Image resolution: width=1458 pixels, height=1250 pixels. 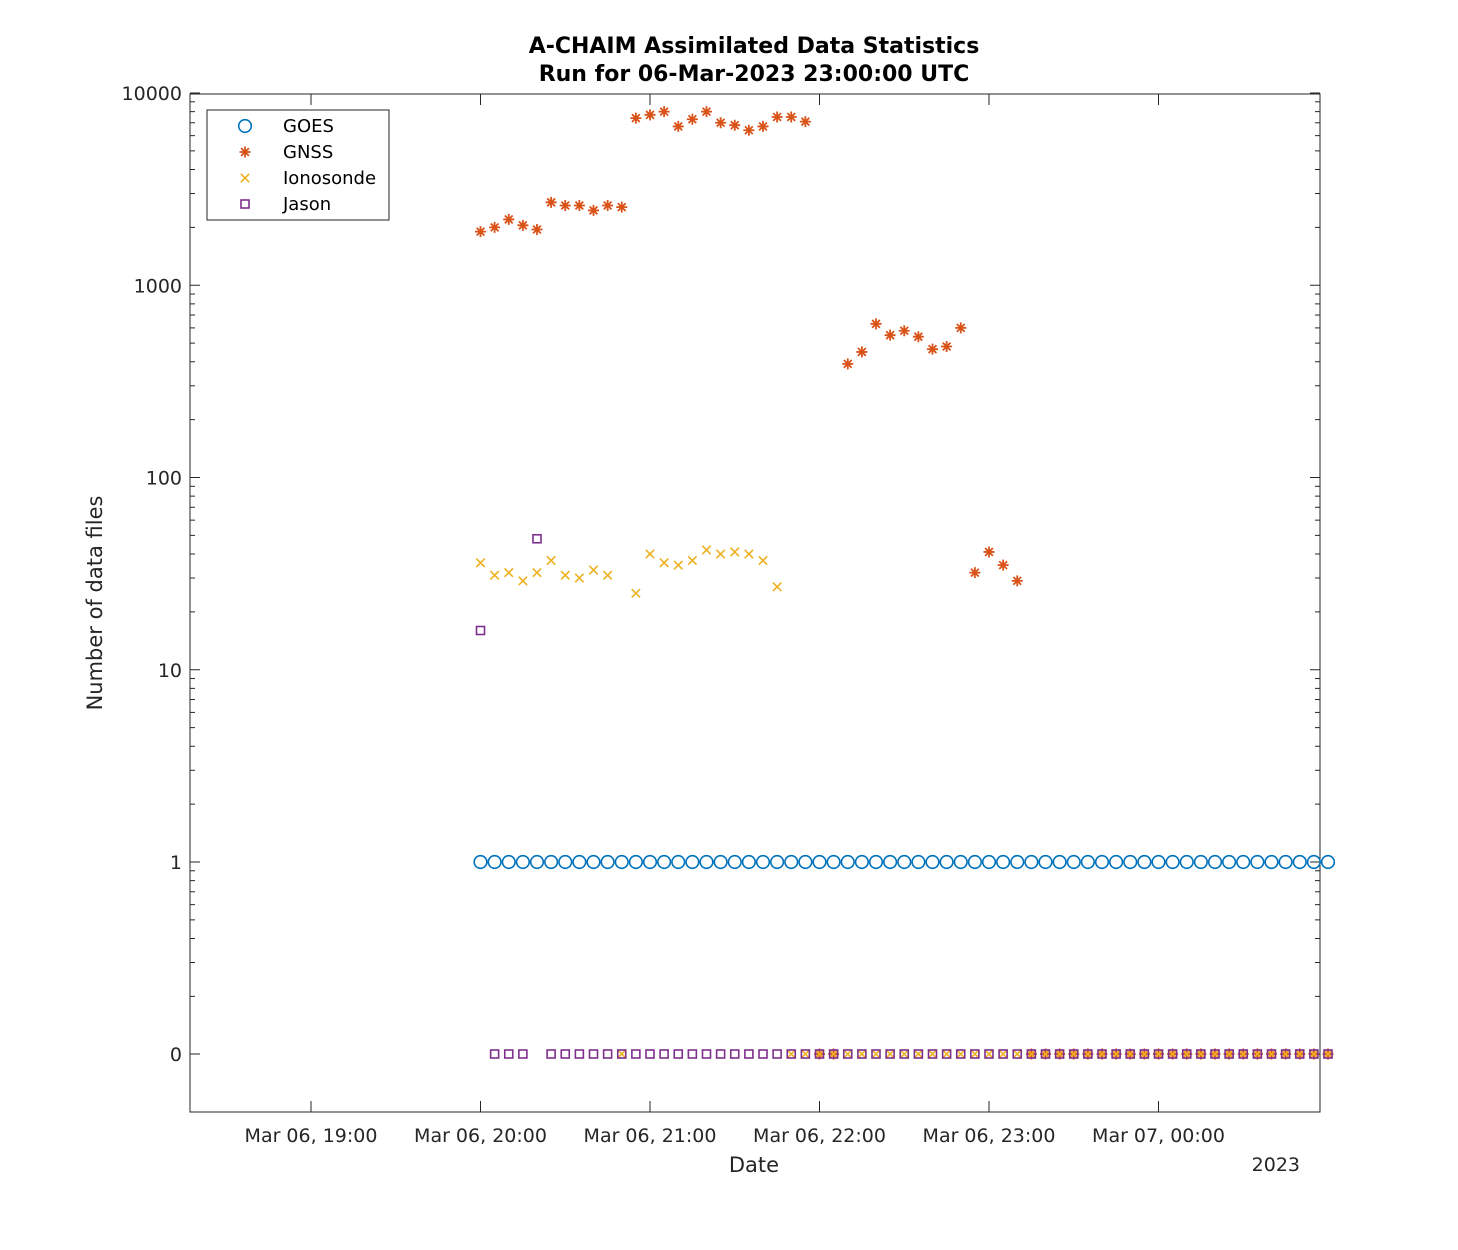 I want to click on legend-marker, so click(x=245, y=126).